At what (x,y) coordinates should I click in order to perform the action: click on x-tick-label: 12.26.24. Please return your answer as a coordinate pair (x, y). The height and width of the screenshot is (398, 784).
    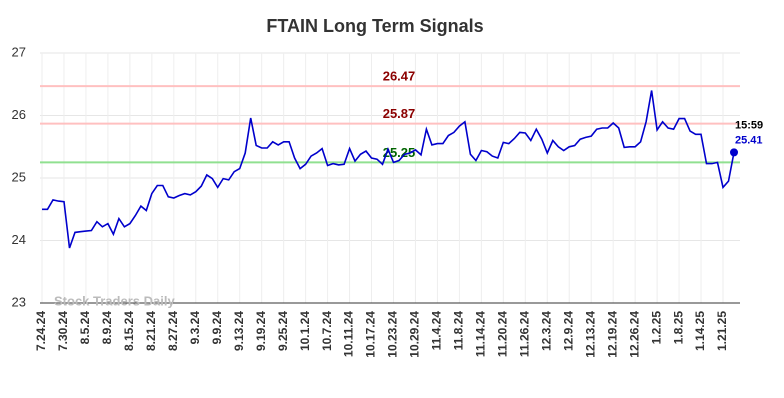
    Looking at the image, I should click on (634, 334).